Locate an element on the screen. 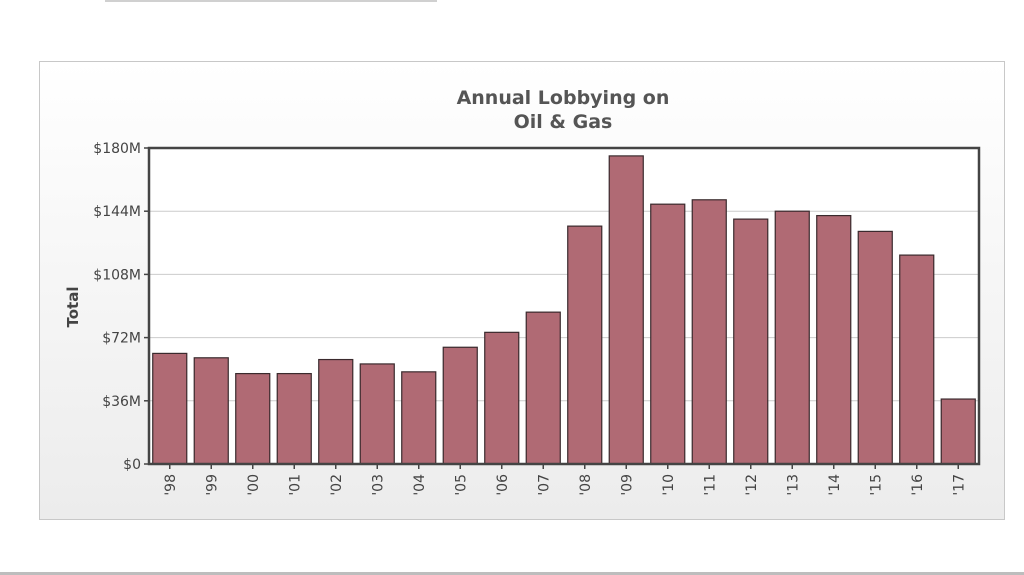 The width and height of the screenshot is (1024, 575). x-tick-label: '04 is located at coordinates (420, 485).